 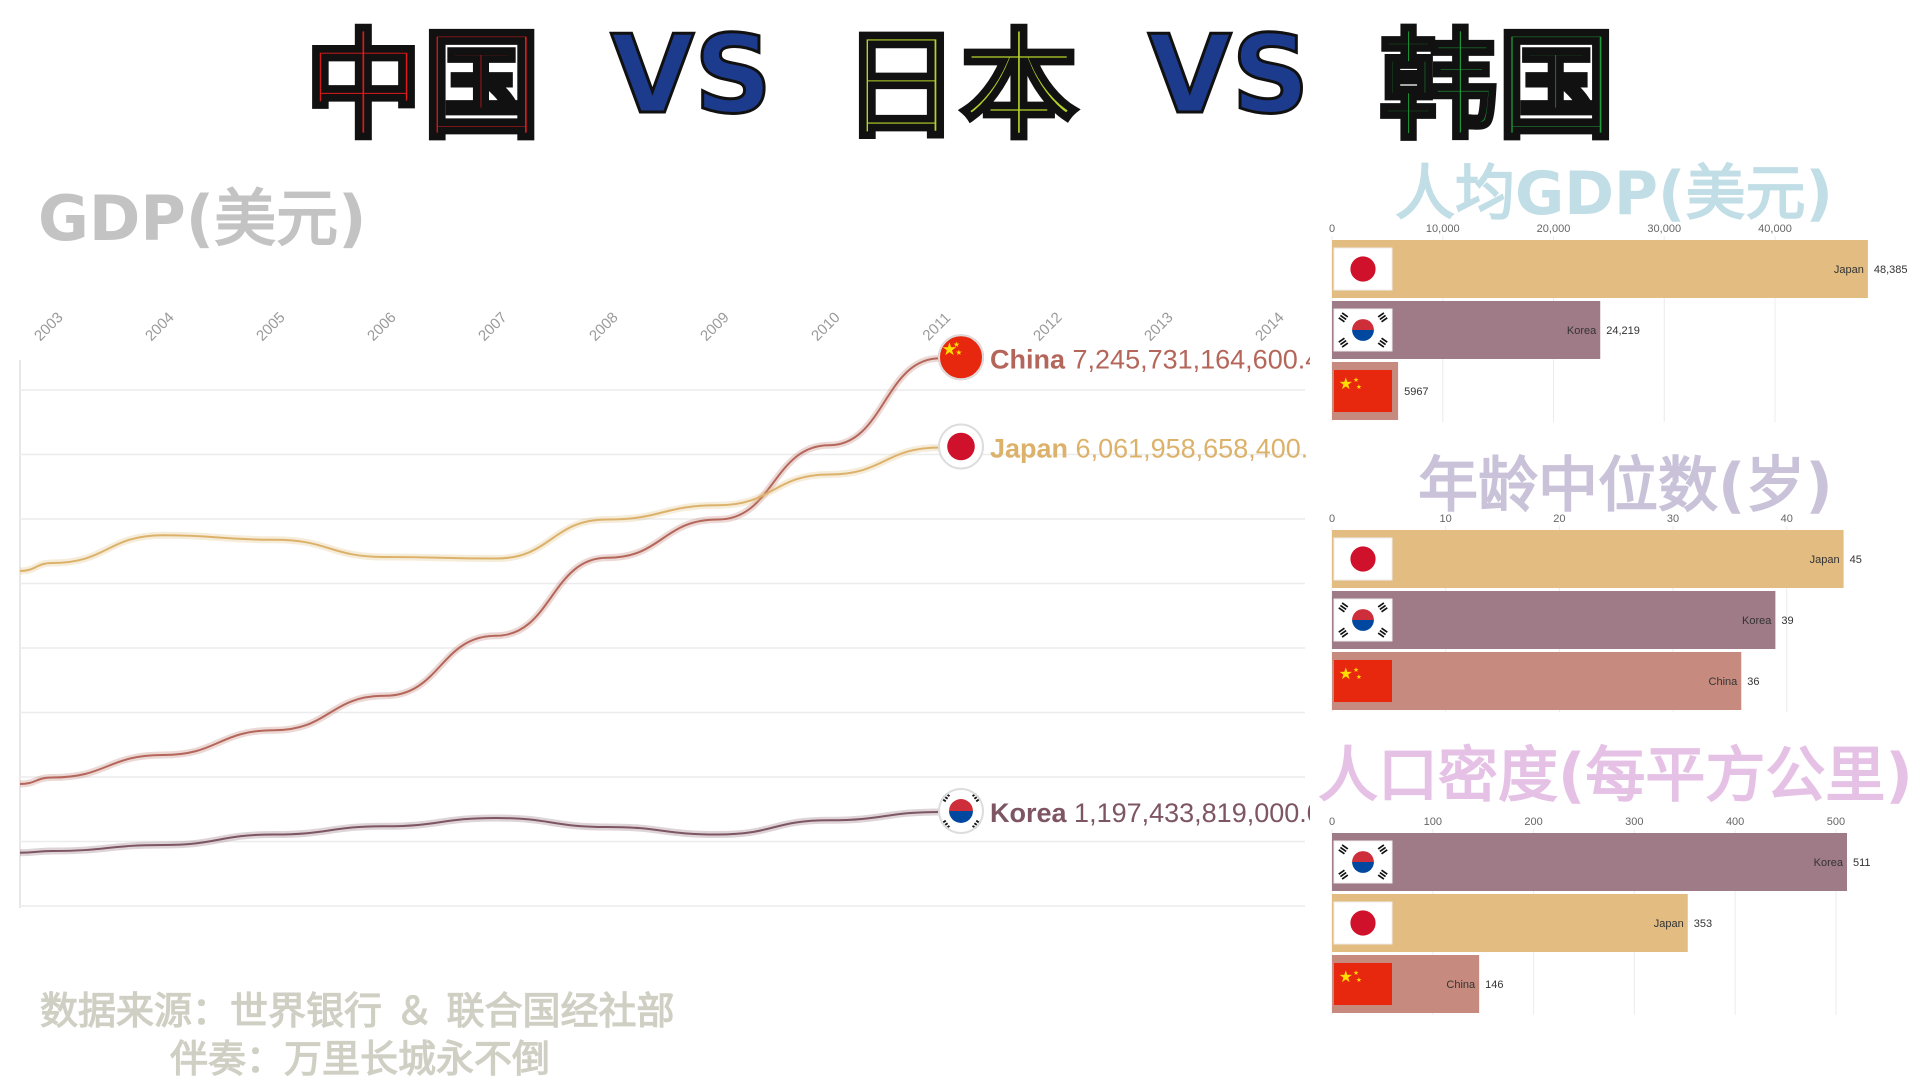 What do you see at coordinates (1497, 86) in the screenshot?
I see `title-korea: 韩国` at bounding box center [1497, 86].